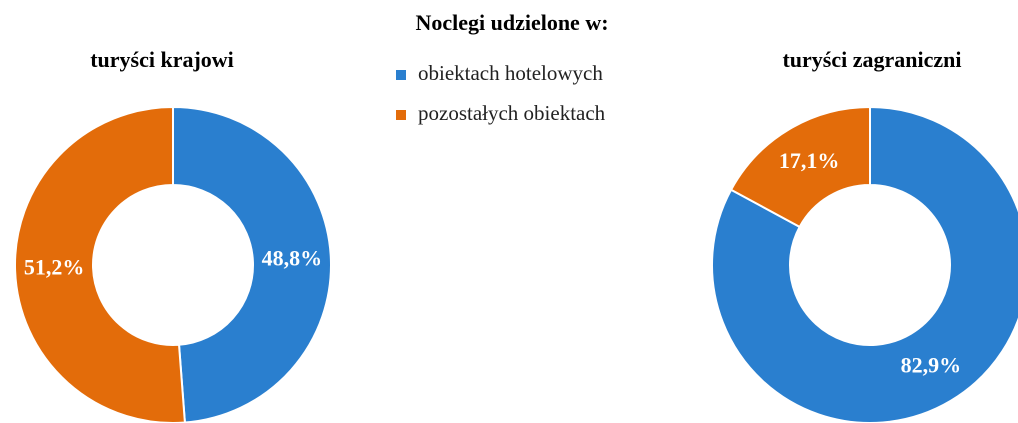 This screenshot has height=423, width=1018. Describe the element at coordinates (871, 59) in the screenshot. I see `chart-title: turyści zagraniczni` at that location.